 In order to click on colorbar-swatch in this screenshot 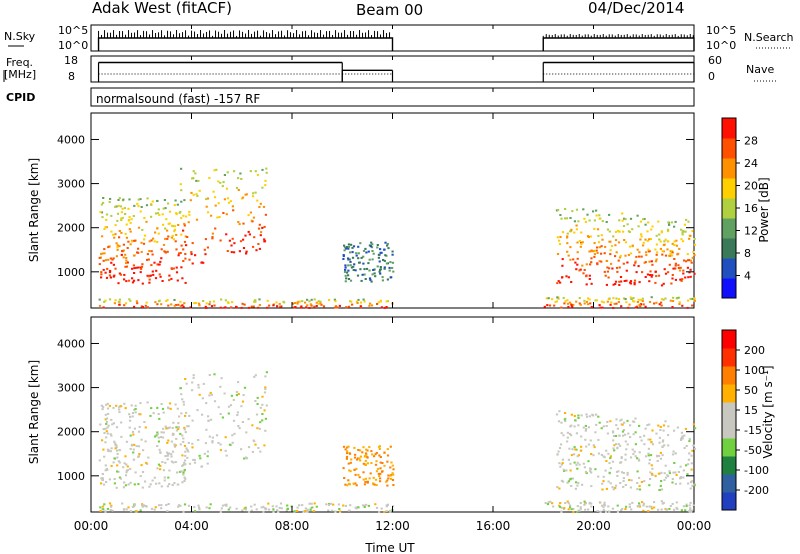, I will do `click(729, 148)`.